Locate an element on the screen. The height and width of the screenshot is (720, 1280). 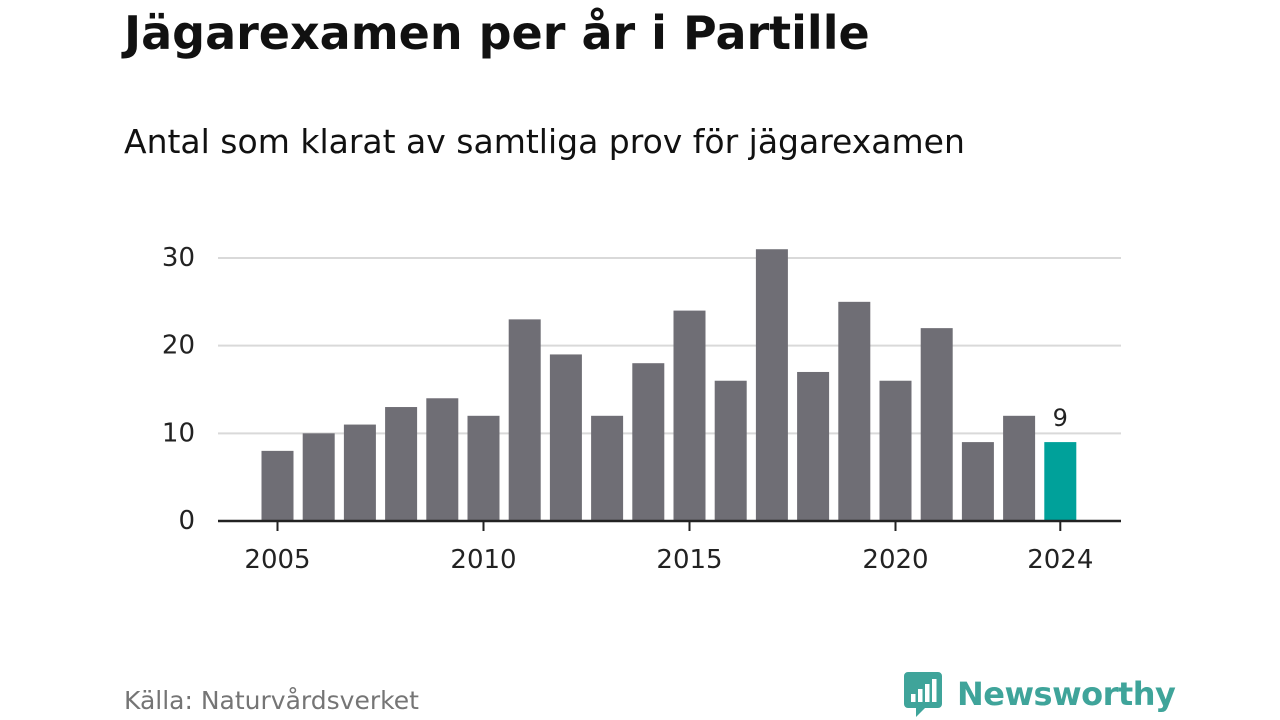
y-tick-label: 10 is located at coordinates (178, 433).